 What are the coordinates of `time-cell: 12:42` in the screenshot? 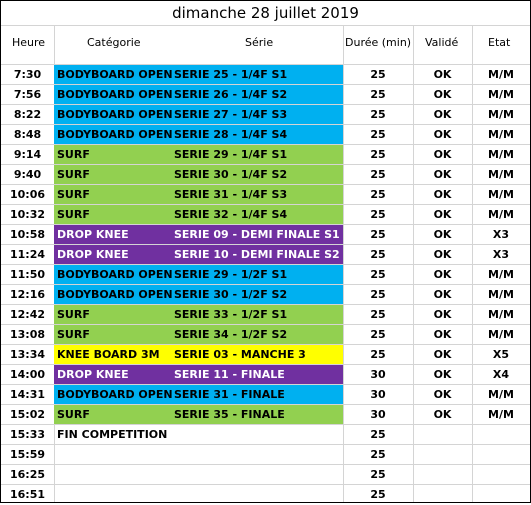 It's located at (27, 314).